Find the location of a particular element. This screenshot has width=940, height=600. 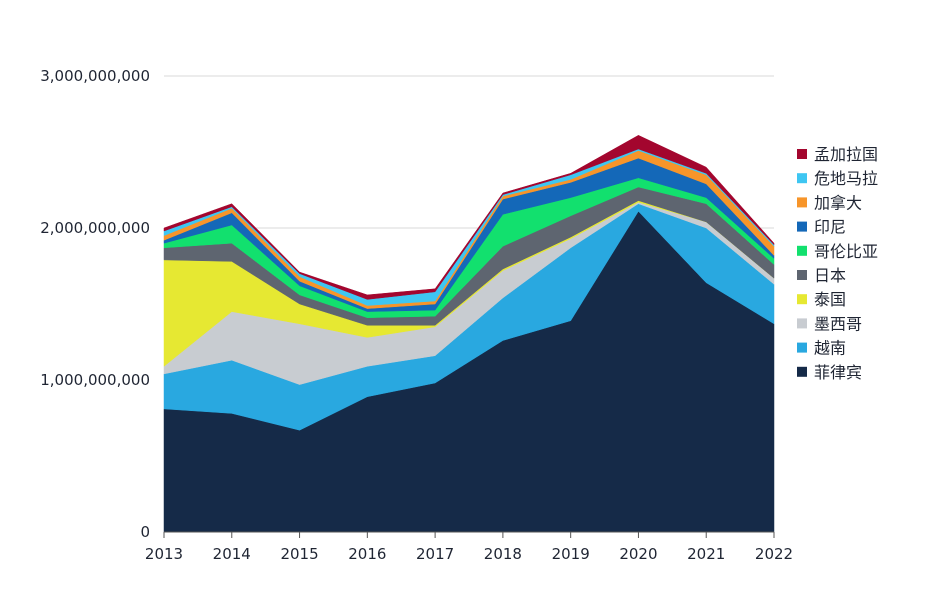

y-tick-label: 3,000,000,000 is located at coordinates (95, 76).